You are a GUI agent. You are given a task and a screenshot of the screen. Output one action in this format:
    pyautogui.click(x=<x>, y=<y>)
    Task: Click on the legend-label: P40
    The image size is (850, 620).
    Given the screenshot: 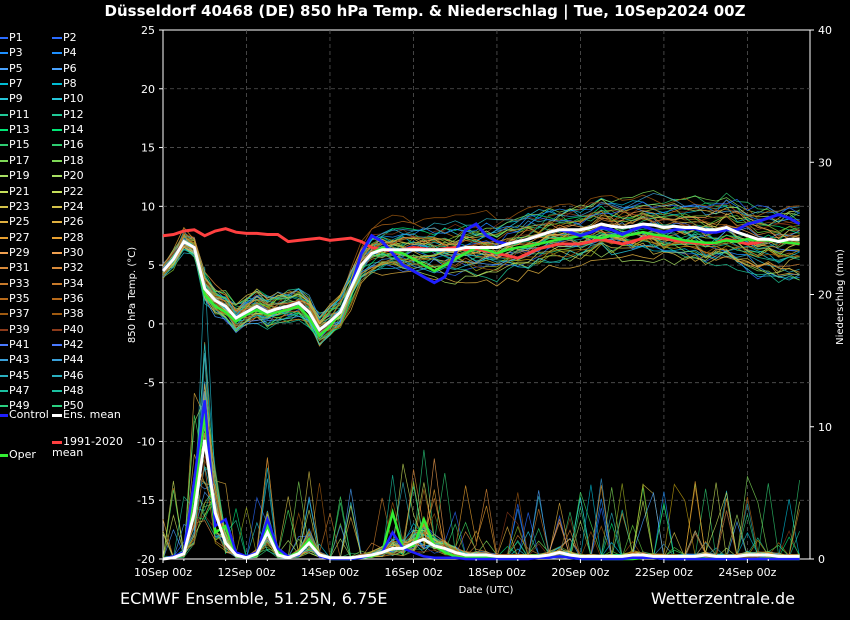 What is the action you would take?
    pyautogui.click(x=73, y=329)
    